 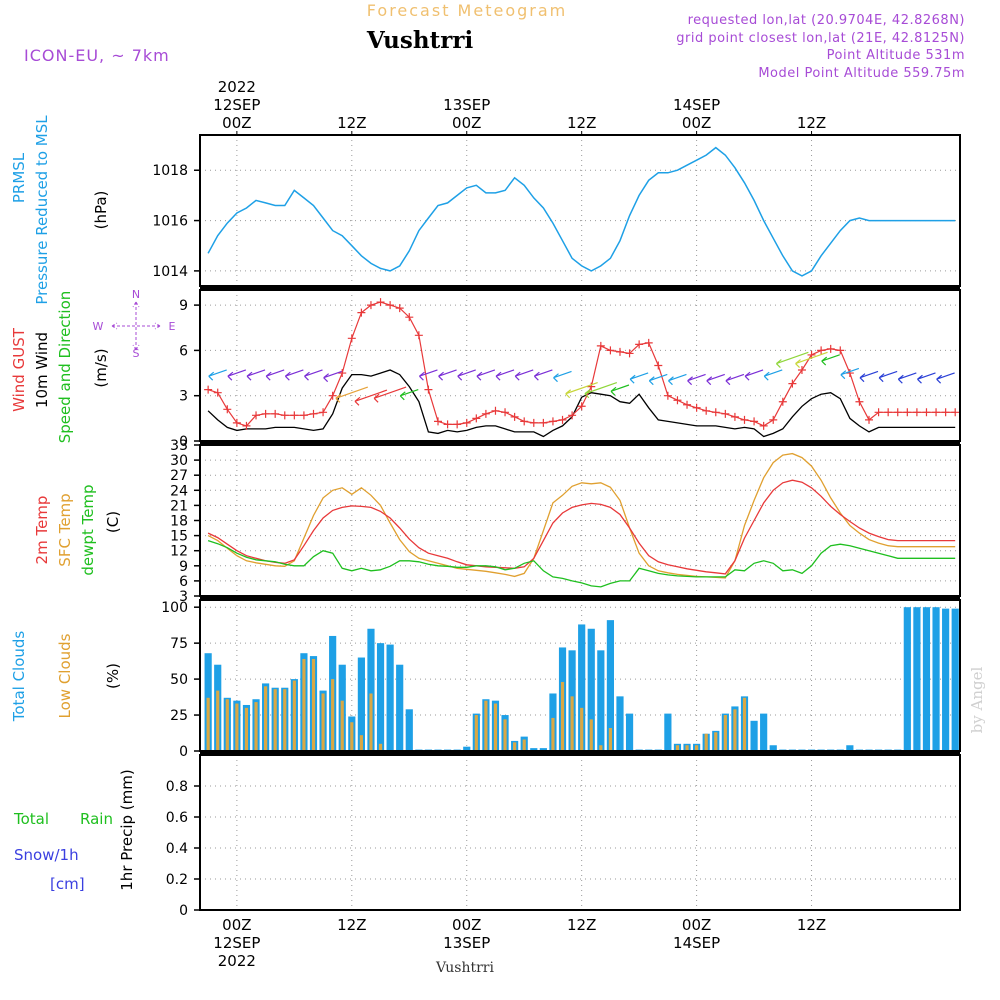 I want to click on sfc-temp-line, so click(x=581, y=515).